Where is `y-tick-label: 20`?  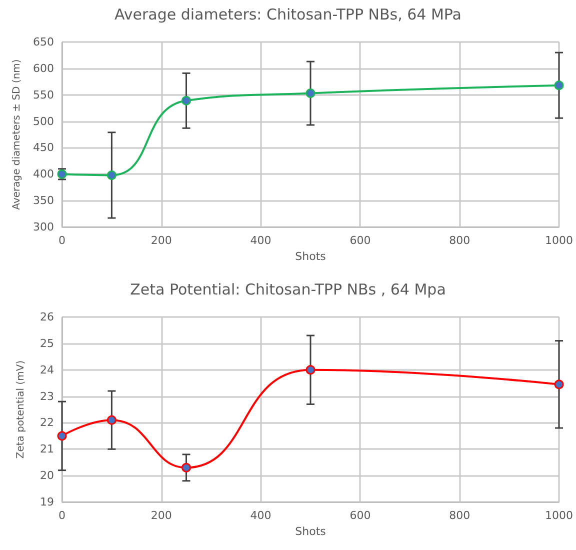
y-tick-label: 20 is located at coordinates (47, 475).